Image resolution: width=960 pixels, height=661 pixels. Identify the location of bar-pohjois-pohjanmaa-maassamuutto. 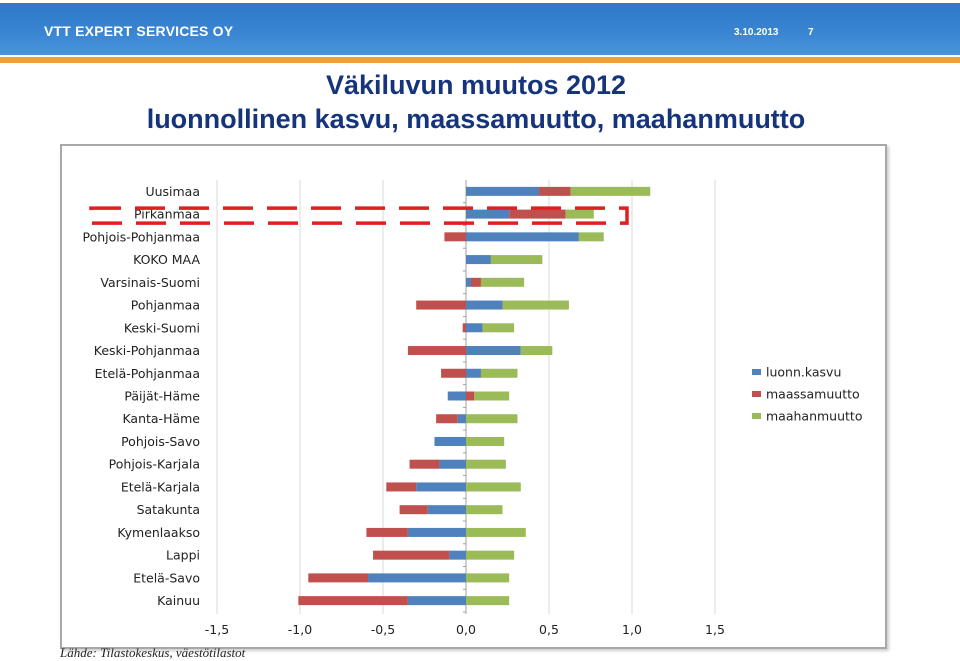
(455, 237).